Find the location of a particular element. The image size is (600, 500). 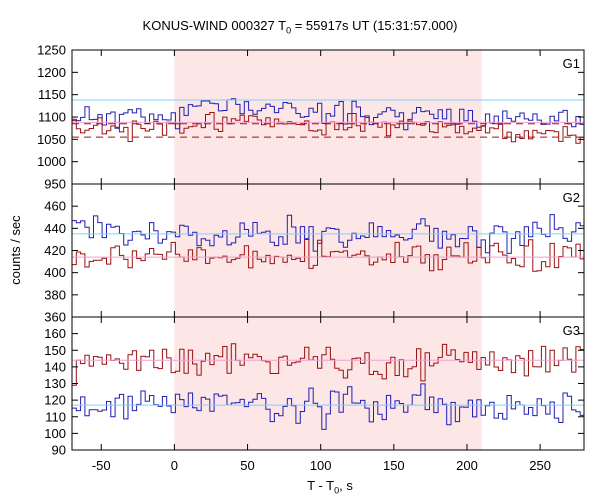

panel-label: G2 is located at coordinates (571, 197).